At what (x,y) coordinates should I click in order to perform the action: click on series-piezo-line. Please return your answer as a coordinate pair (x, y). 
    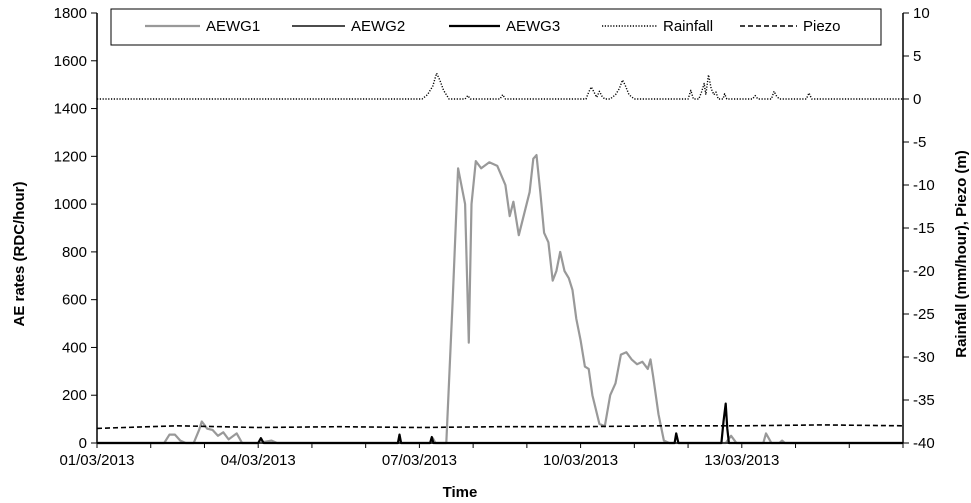
    Looking at the image, I should click on (500, 427).